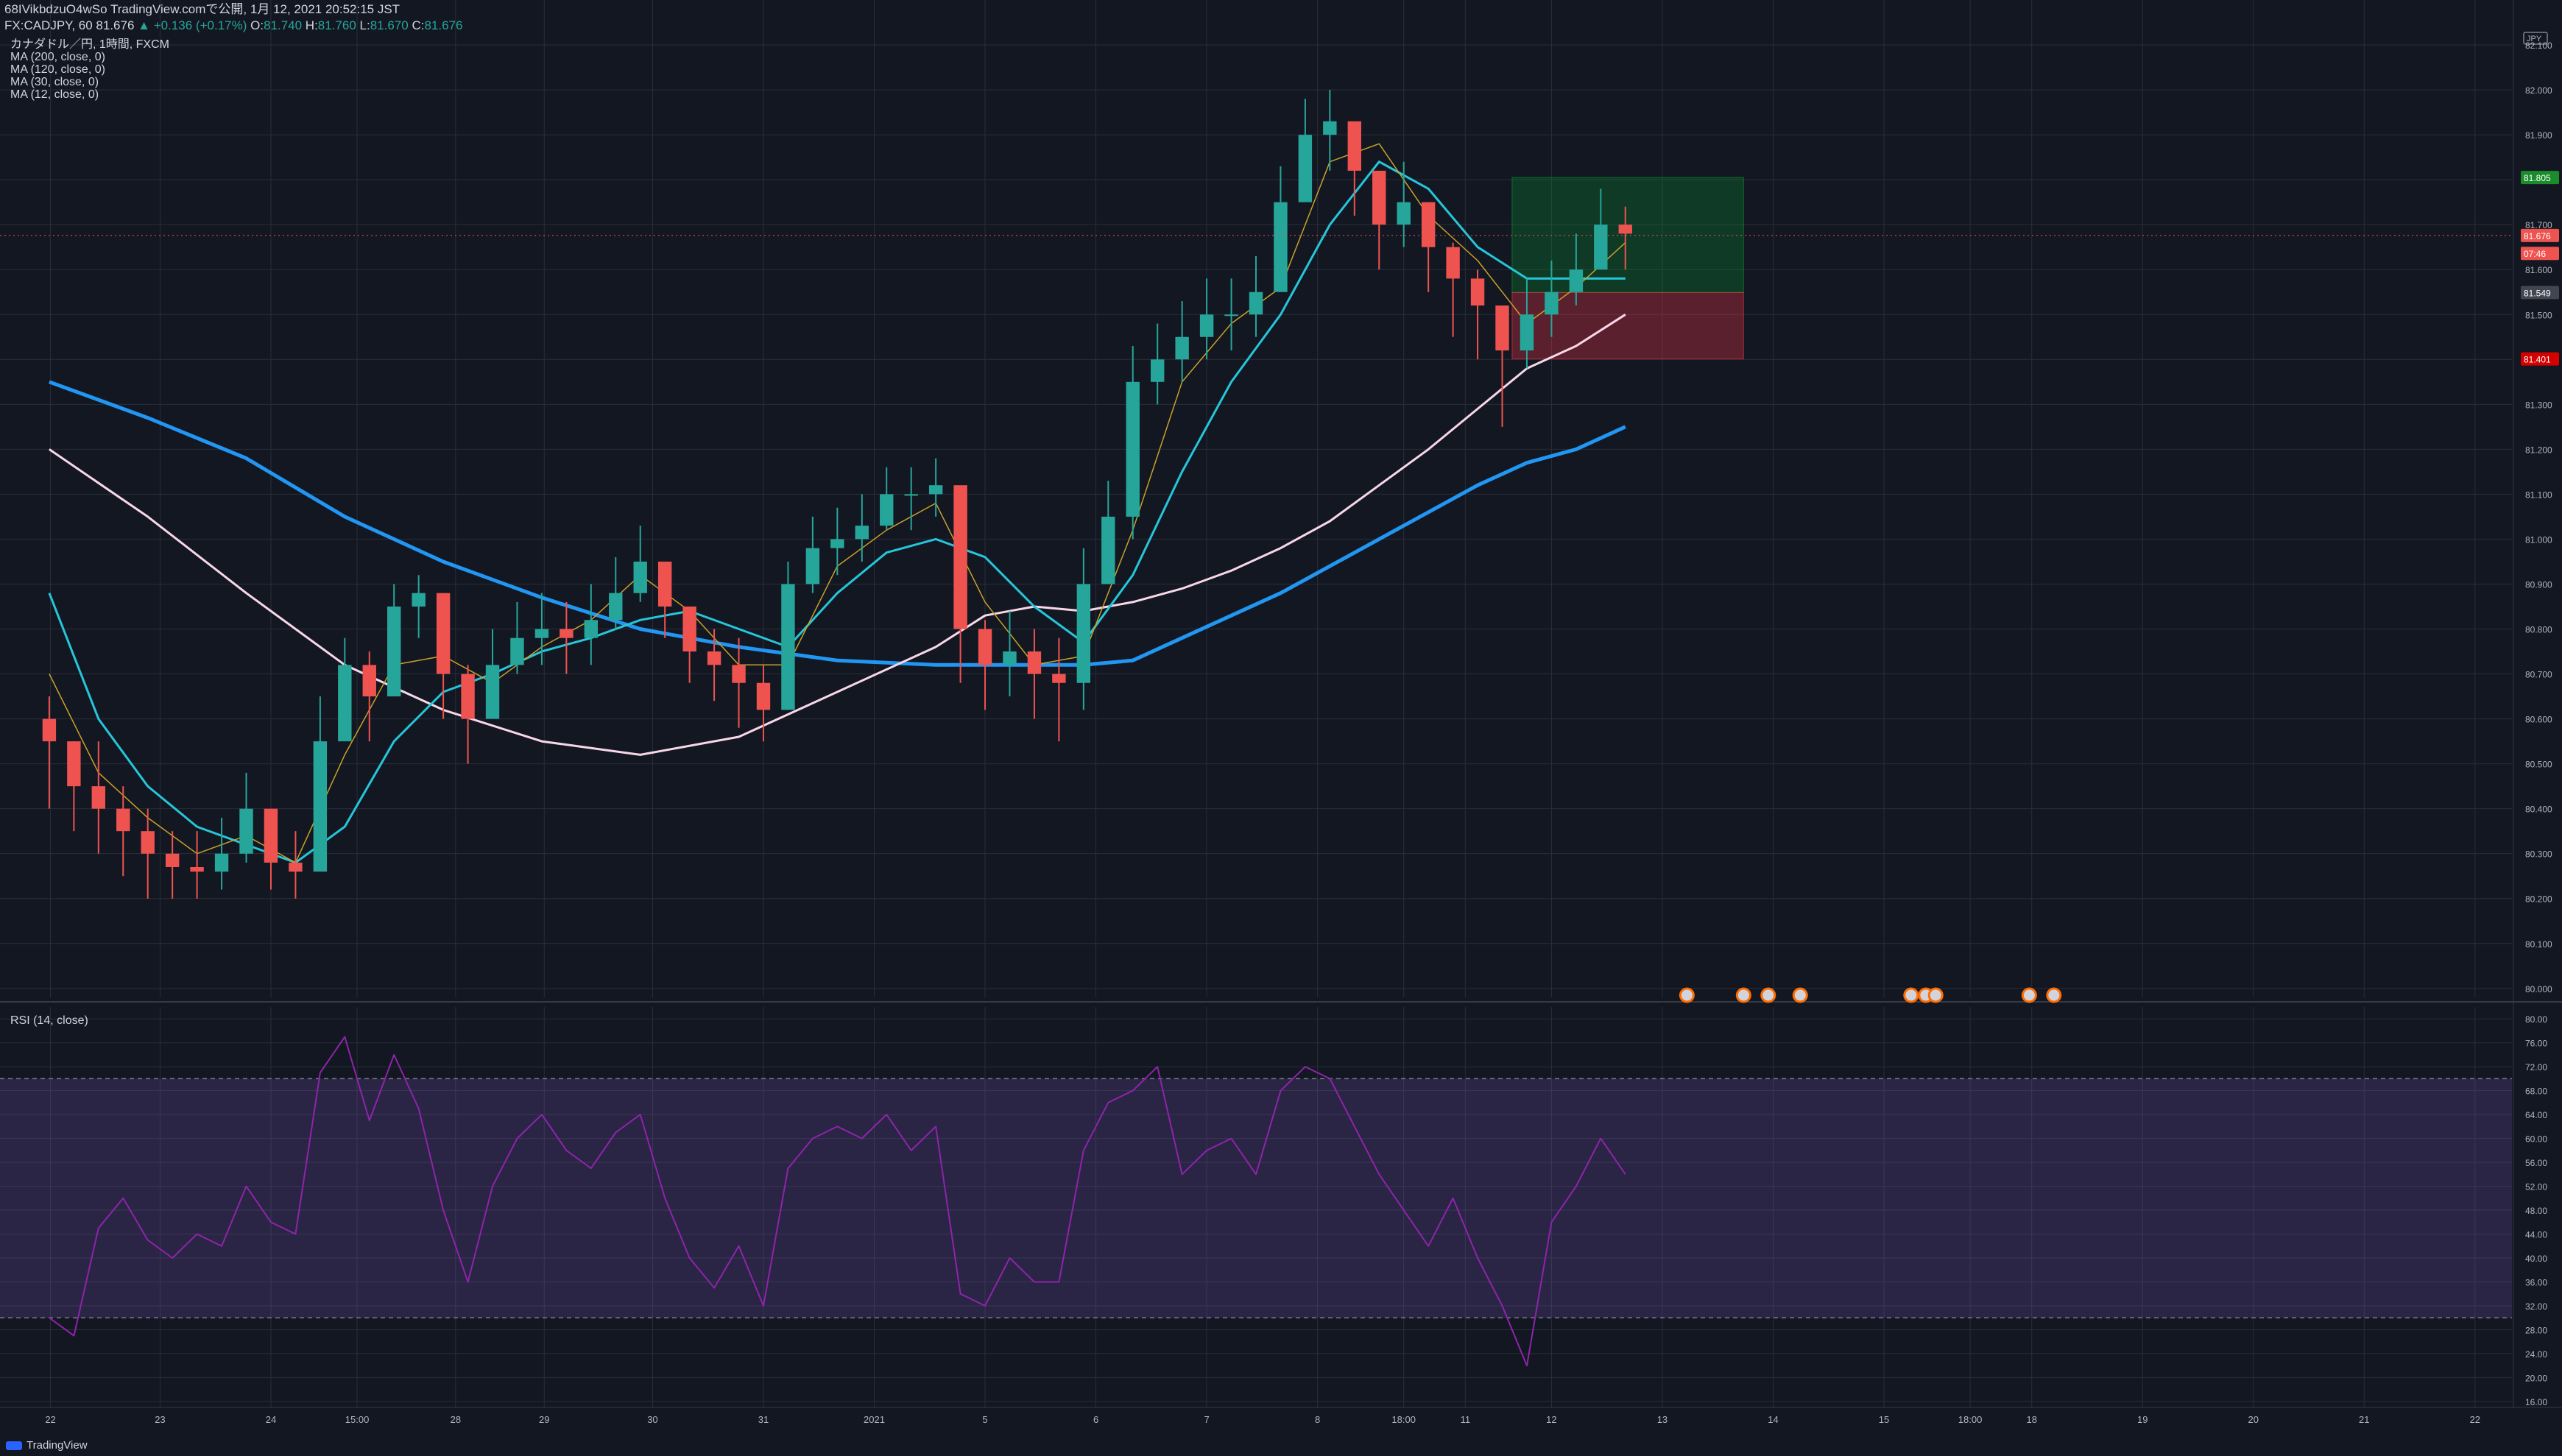  What do you see at coordinates (2536, 1235) in the screenshot?
I see `rsi-tick-label: 44.00` at bounding box center [2536, 1235].